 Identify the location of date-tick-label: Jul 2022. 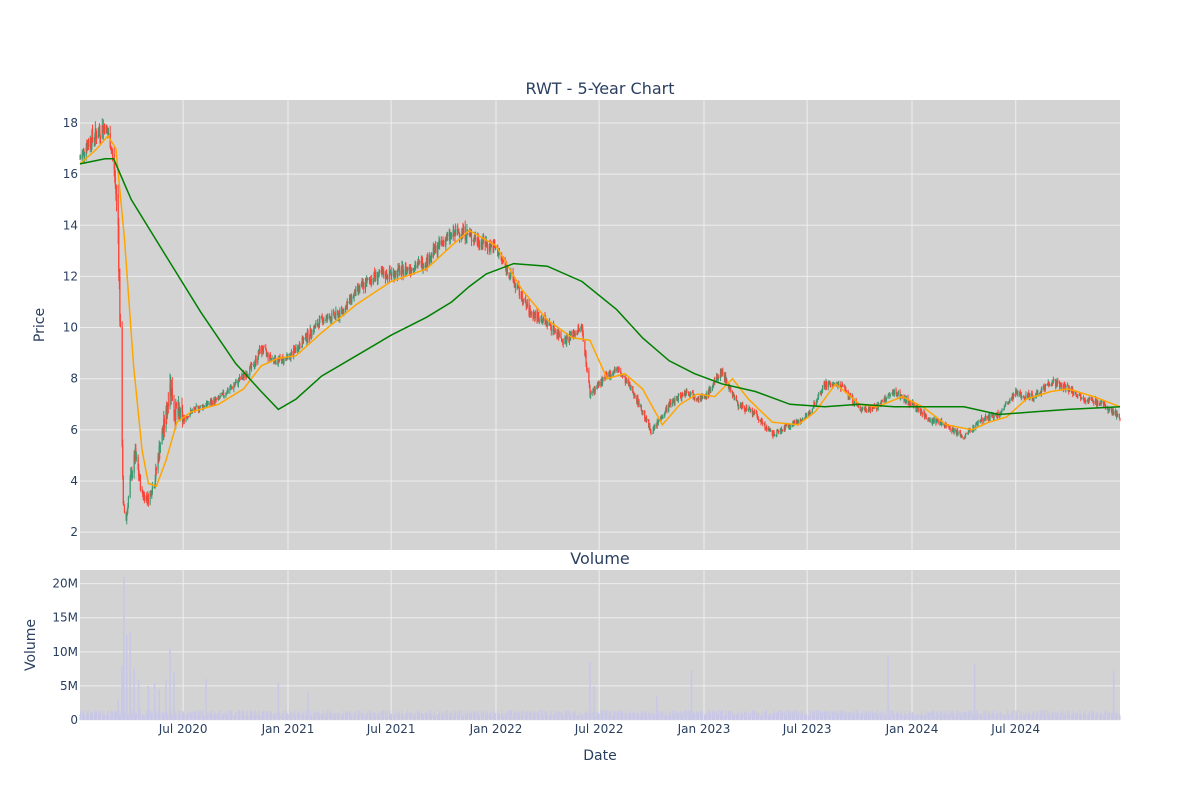
(599, 729).